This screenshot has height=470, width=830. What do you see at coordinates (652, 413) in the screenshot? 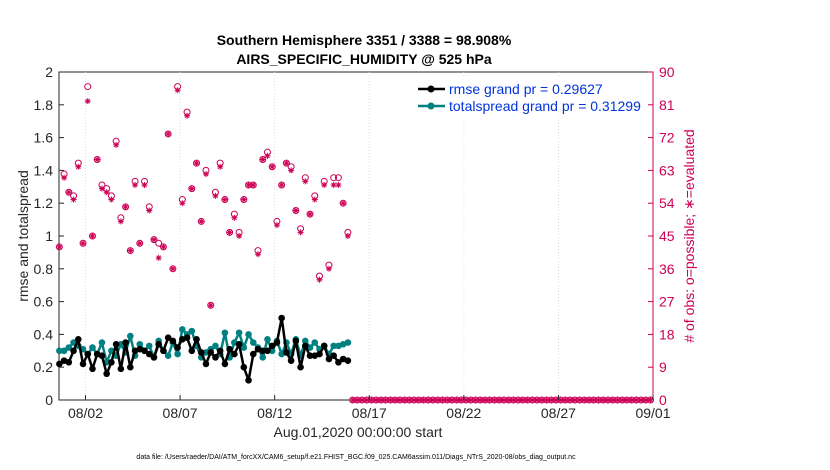
I see `x-tick-label: 09/01` at bounding box center [652, 413].